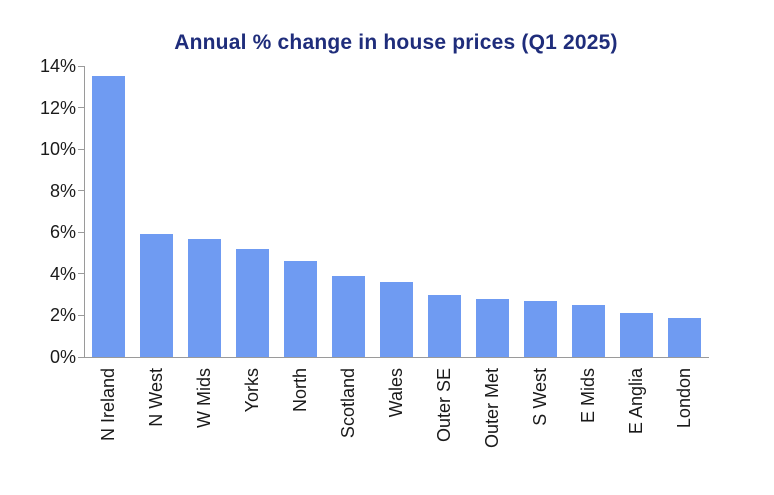 This screenshot has height=495, width=774. Describe the element at coordinates (540, 397) in the screenshot. I see `x-tick-label: S West` at that location.